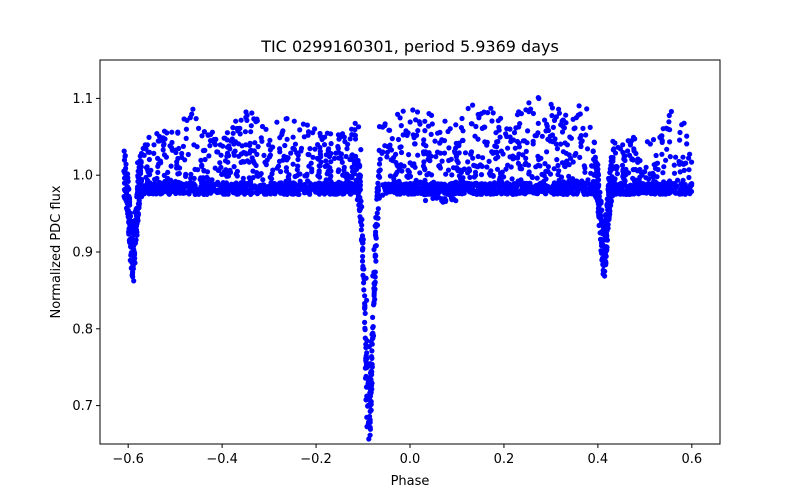 The height and width of the screenshot is (500, 800). Describe the element at coordinates (82, 176) in the screenshot. I see `y-tick-label: 1.0` at that location.